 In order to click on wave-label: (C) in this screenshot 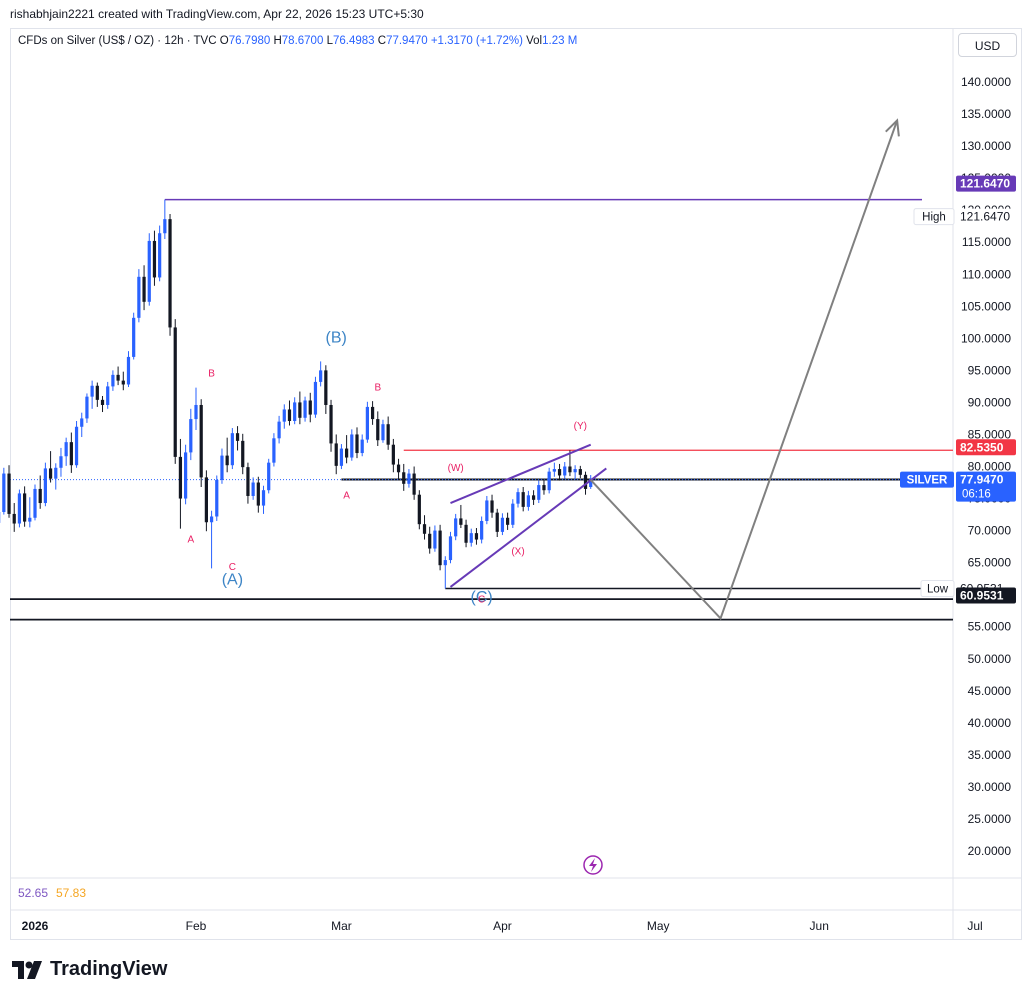, I will do `click(482, 597)`.